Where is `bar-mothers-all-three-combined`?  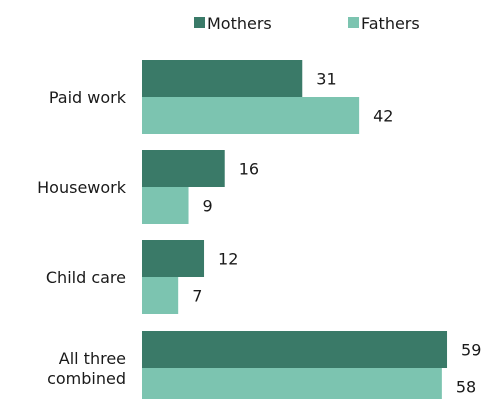 bar-mothers-all-three-combined is located at coordinates (295, 349).